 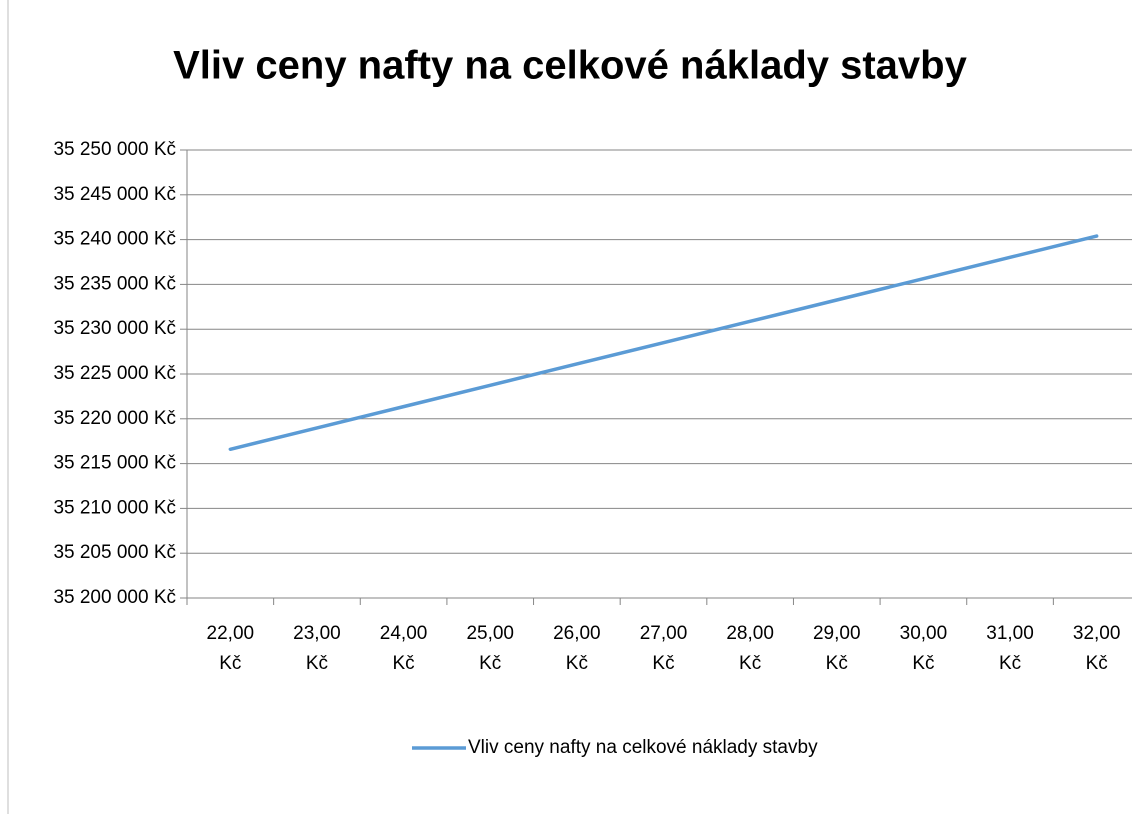 What do you see at coordinates (836, 648) in the screenshot?
I see `x-tick-label: 29,00 Kč` at bounding box center [836, 648].